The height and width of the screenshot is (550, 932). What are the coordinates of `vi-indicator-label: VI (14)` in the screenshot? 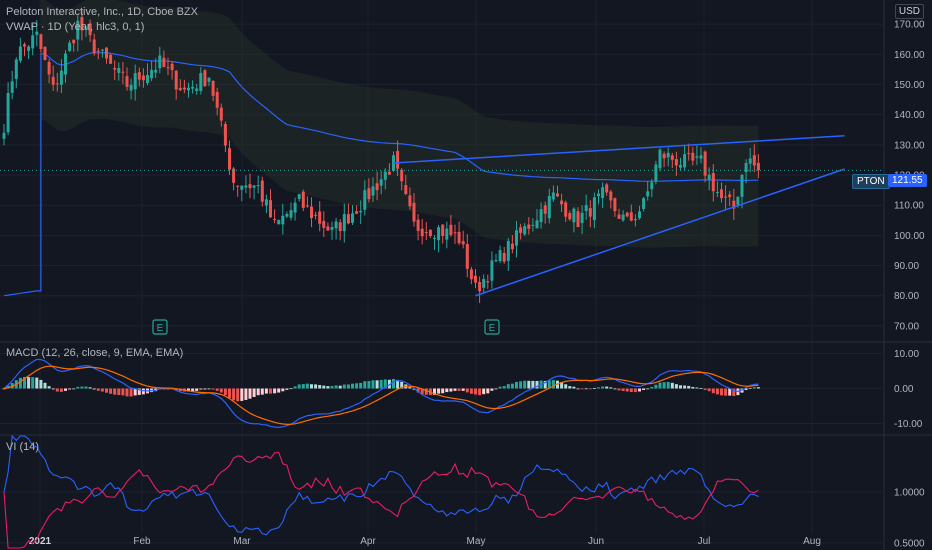 It's located at (23, 447).